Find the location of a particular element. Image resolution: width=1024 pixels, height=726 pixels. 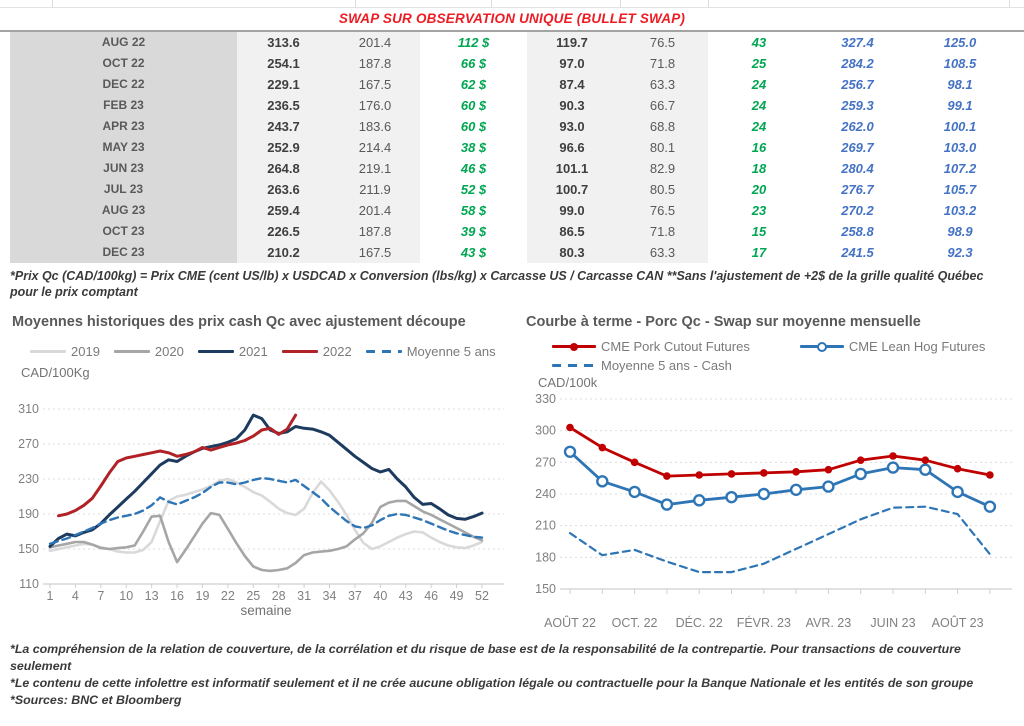

value-cell: 280.4 is located at coordinates (857, 168).